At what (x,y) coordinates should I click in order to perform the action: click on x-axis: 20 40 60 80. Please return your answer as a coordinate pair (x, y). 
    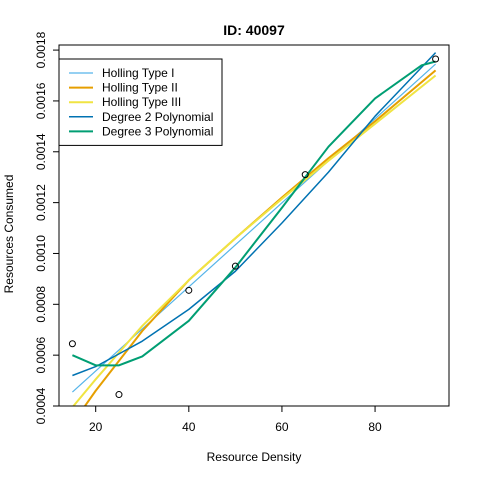
    Looking at the image, I should click on (235, 419).